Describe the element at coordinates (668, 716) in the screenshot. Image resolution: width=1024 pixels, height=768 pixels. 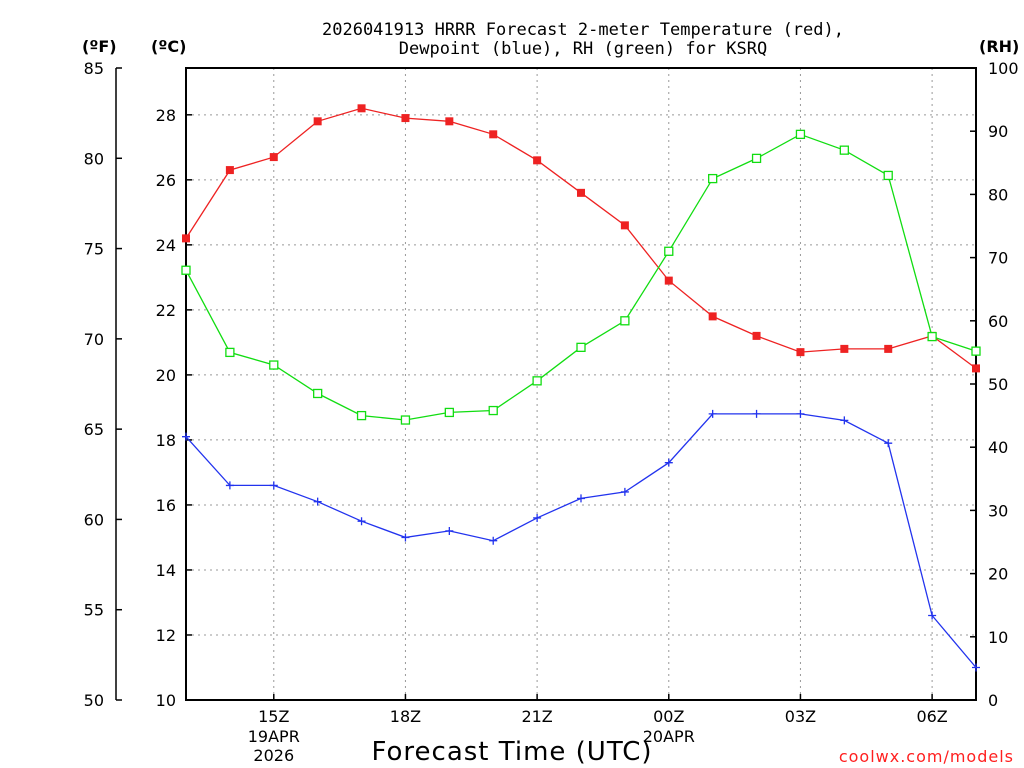
I see `x-tick-label: 00Z` at that location.